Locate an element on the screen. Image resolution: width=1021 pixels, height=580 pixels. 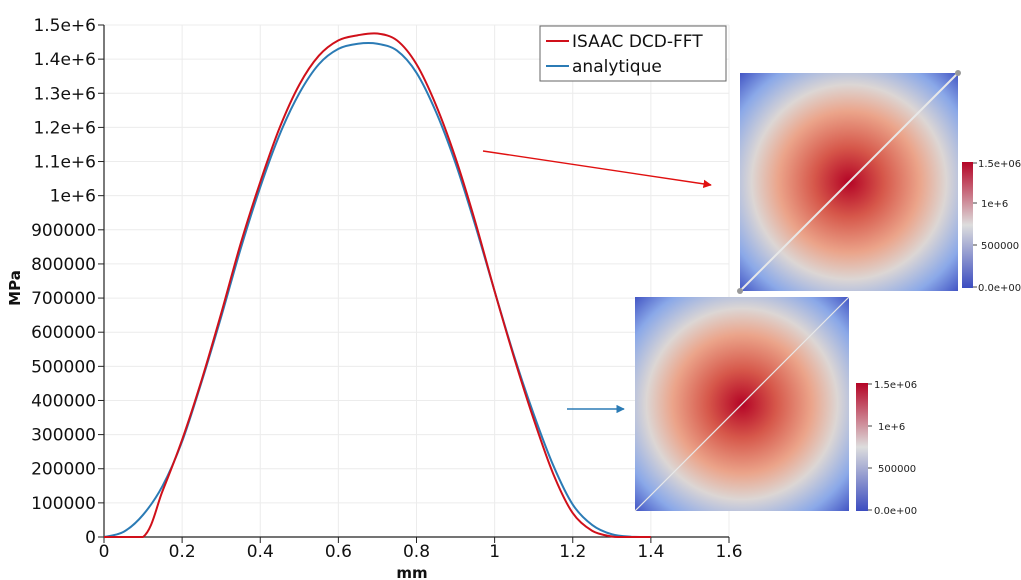
y-tick-label: 1e+6 is located at coordinates (73, 197).